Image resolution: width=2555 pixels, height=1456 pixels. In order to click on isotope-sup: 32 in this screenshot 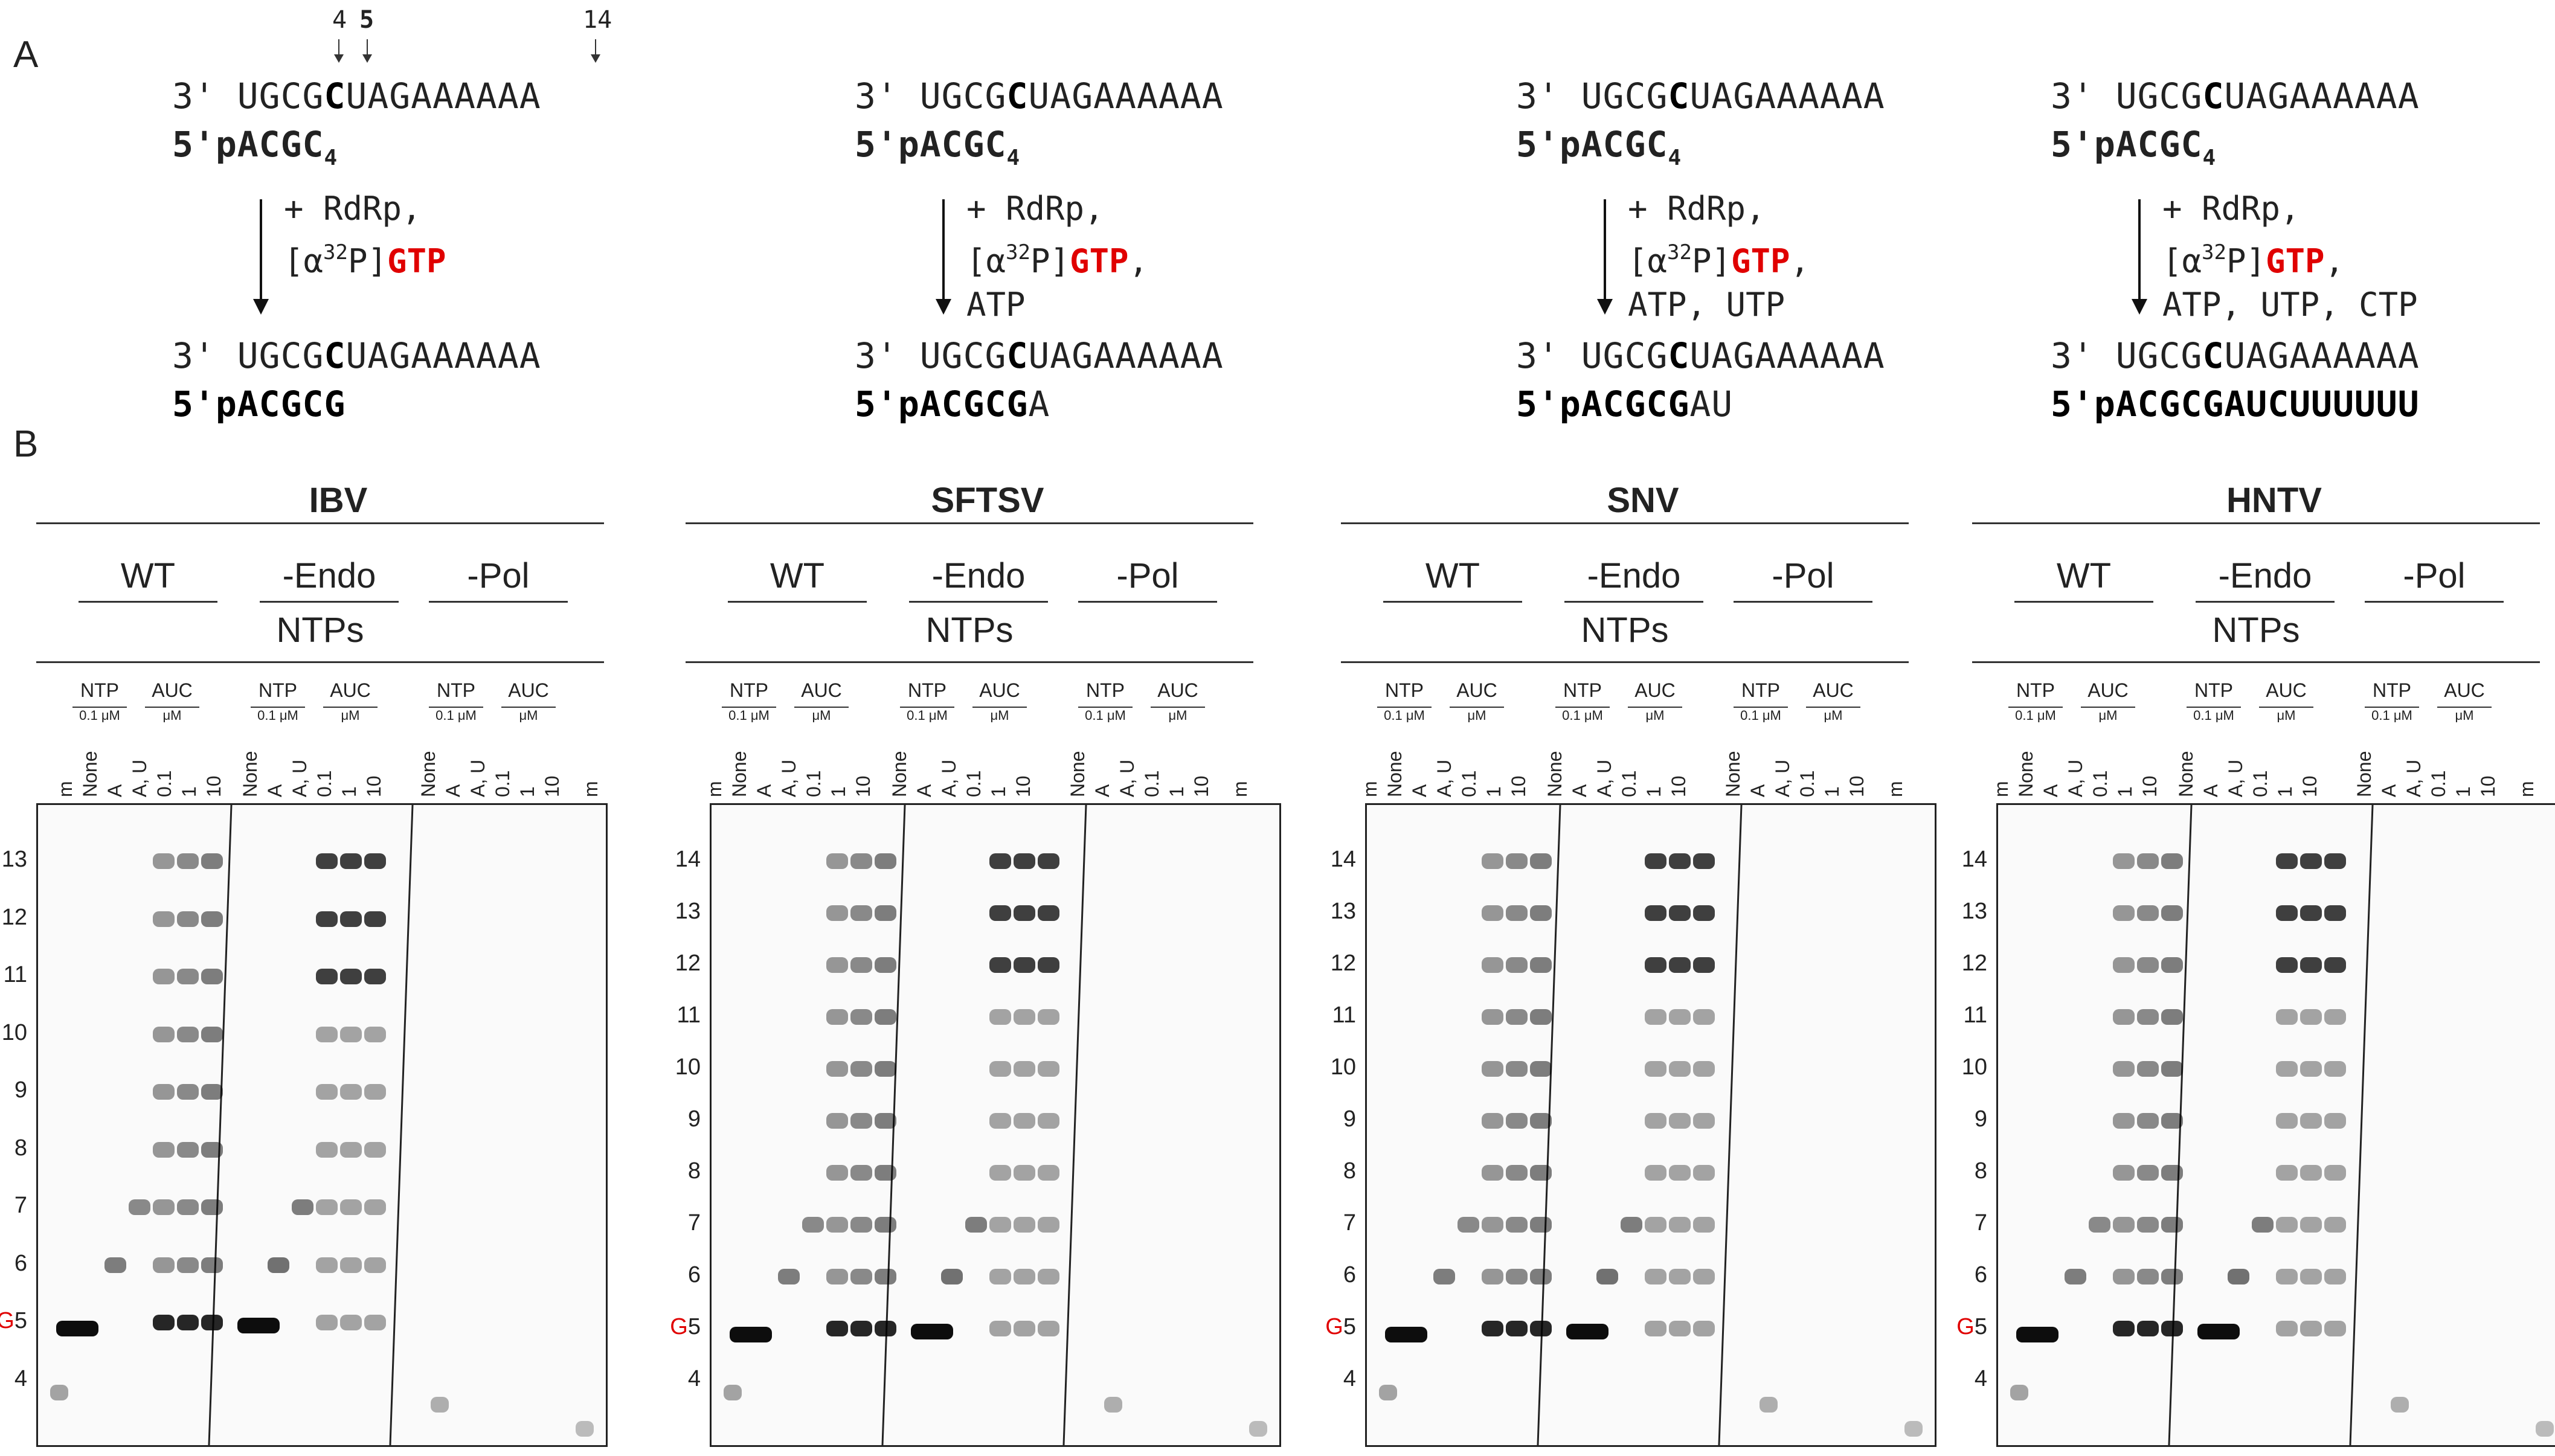, I will do `click(335, 252)`.